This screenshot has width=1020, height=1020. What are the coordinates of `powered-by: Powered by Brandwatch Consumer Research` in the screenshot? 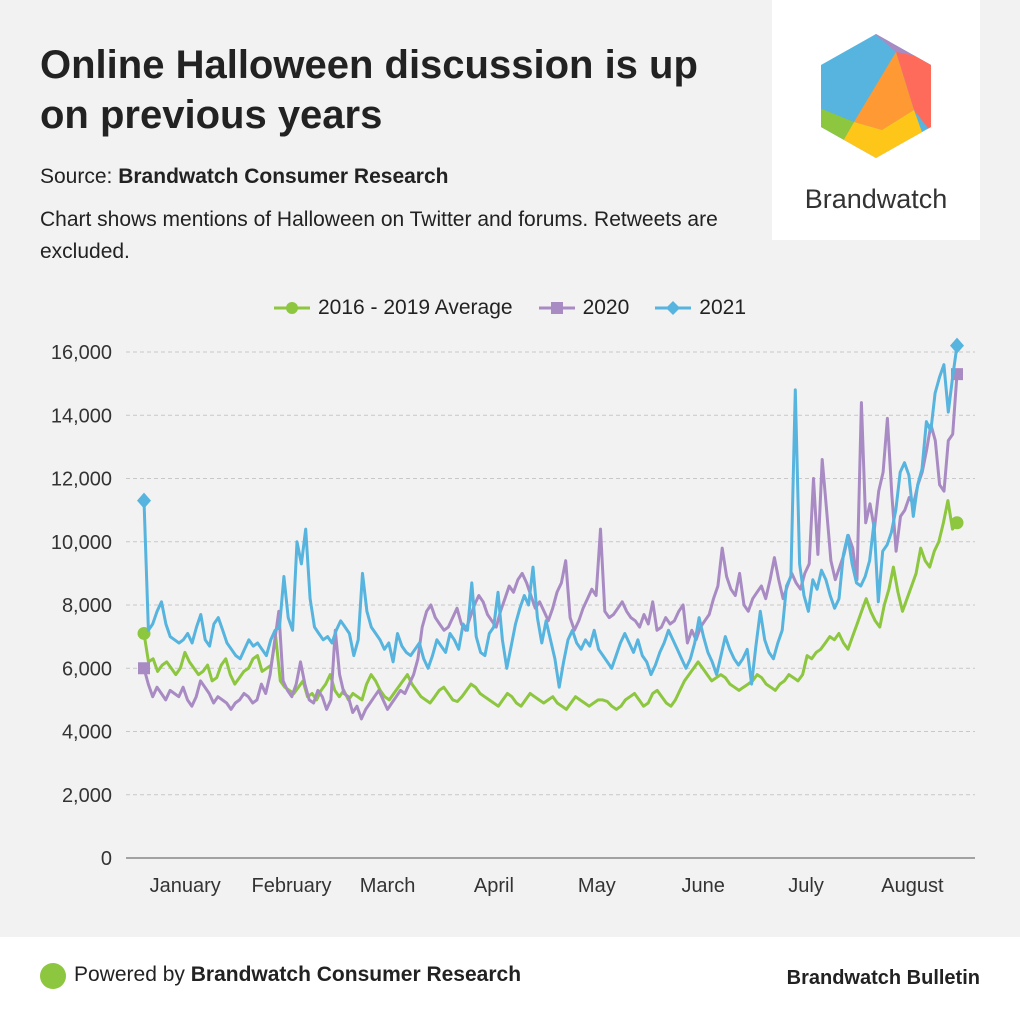 It's located at (297, 975).